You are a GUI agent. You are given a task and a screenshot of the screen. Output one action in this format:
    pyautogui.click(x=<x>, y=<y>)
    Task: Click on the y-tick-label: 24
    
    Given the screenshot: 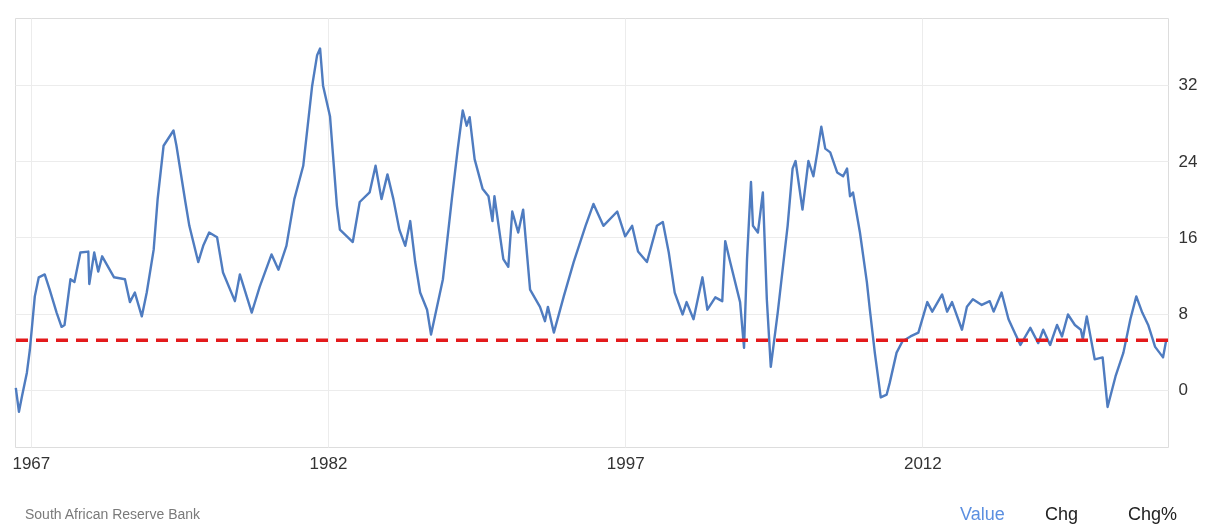 What is the action you would take?
    pyautogui.click(x=1188, y=161)
    